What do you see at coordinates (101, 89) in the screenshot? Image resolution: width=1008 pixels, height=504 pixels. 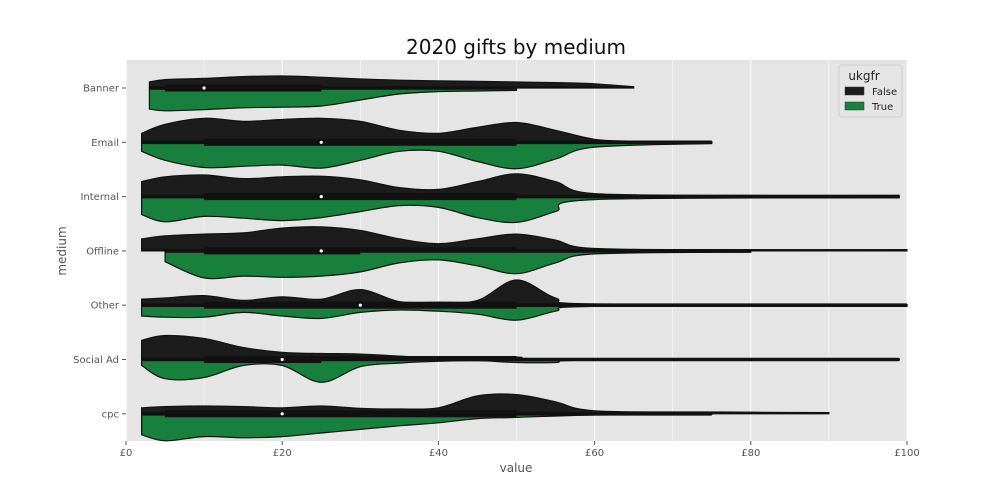 I see `y-tick-label-banner: Banner` at bounding box center [101, 89].